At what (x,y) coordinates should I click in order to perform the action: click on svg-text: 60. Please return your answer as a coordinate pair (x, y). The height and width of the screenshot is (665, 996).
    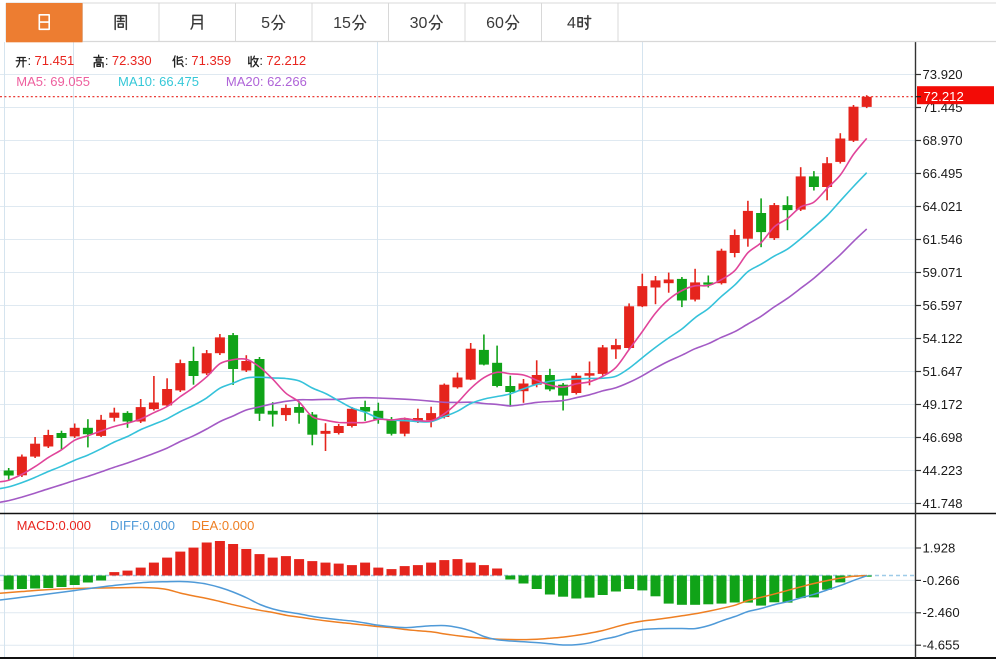
    Looking at the image, I should click on (495, 23).